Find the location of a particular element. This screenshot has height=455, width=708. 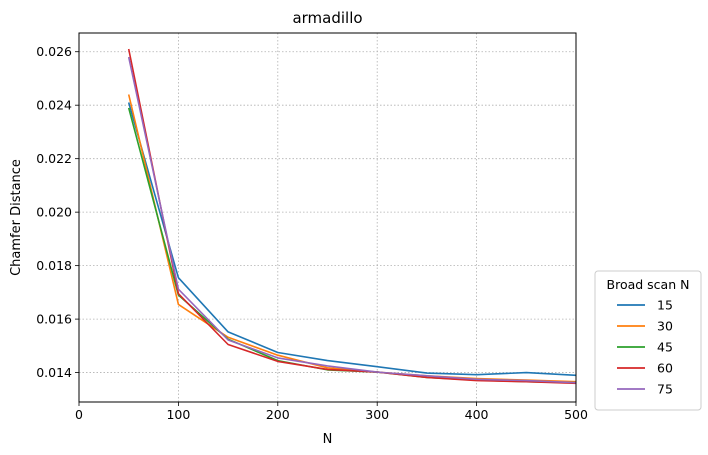

x-tick-label: 0 is located at coordinates (79, 414).